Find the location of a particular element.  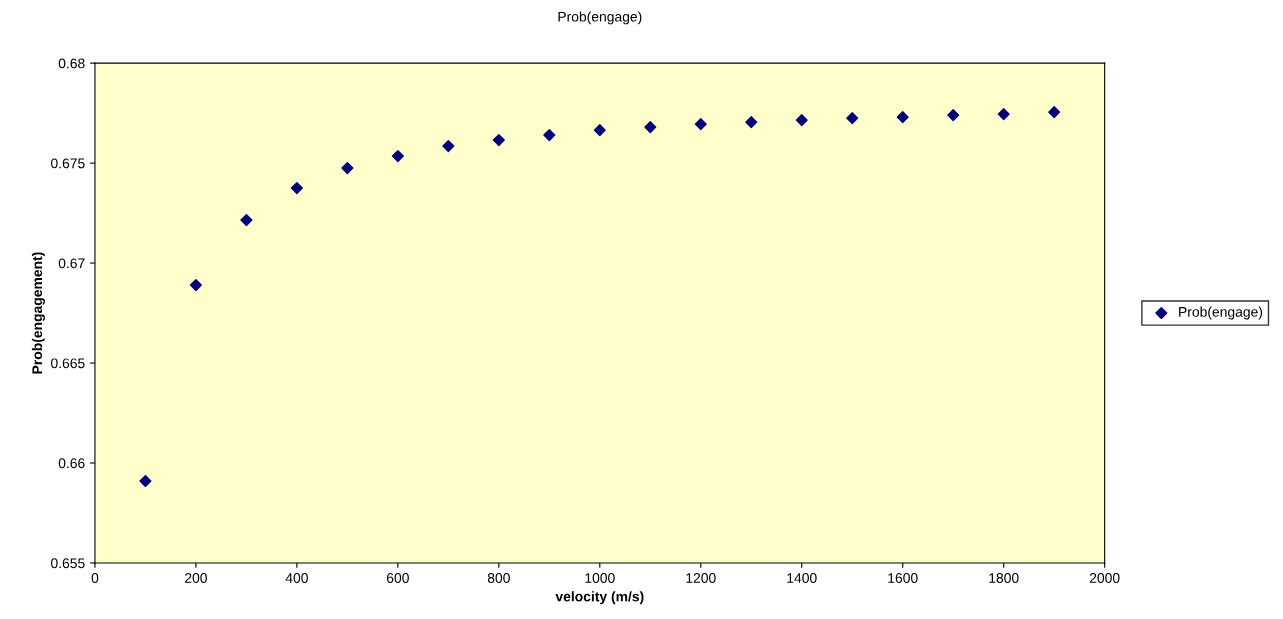

x-tick-label: 600 is located at coordinates (397, 578).